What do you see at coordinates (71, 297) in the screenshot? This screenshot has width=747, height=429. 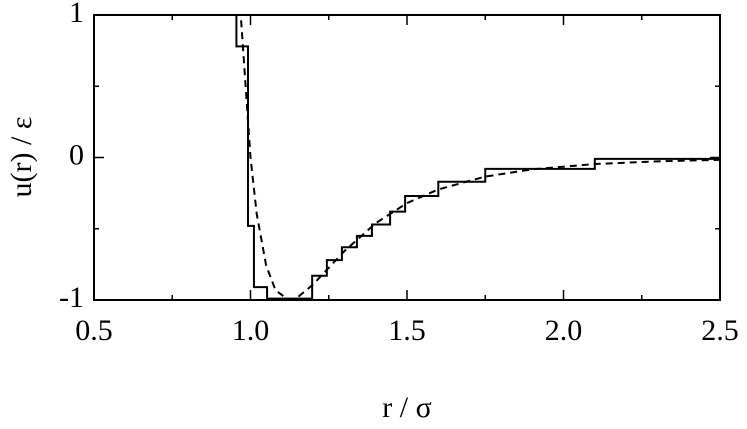 I see `y-tick-label: -1` at bounding box center [71, 297].